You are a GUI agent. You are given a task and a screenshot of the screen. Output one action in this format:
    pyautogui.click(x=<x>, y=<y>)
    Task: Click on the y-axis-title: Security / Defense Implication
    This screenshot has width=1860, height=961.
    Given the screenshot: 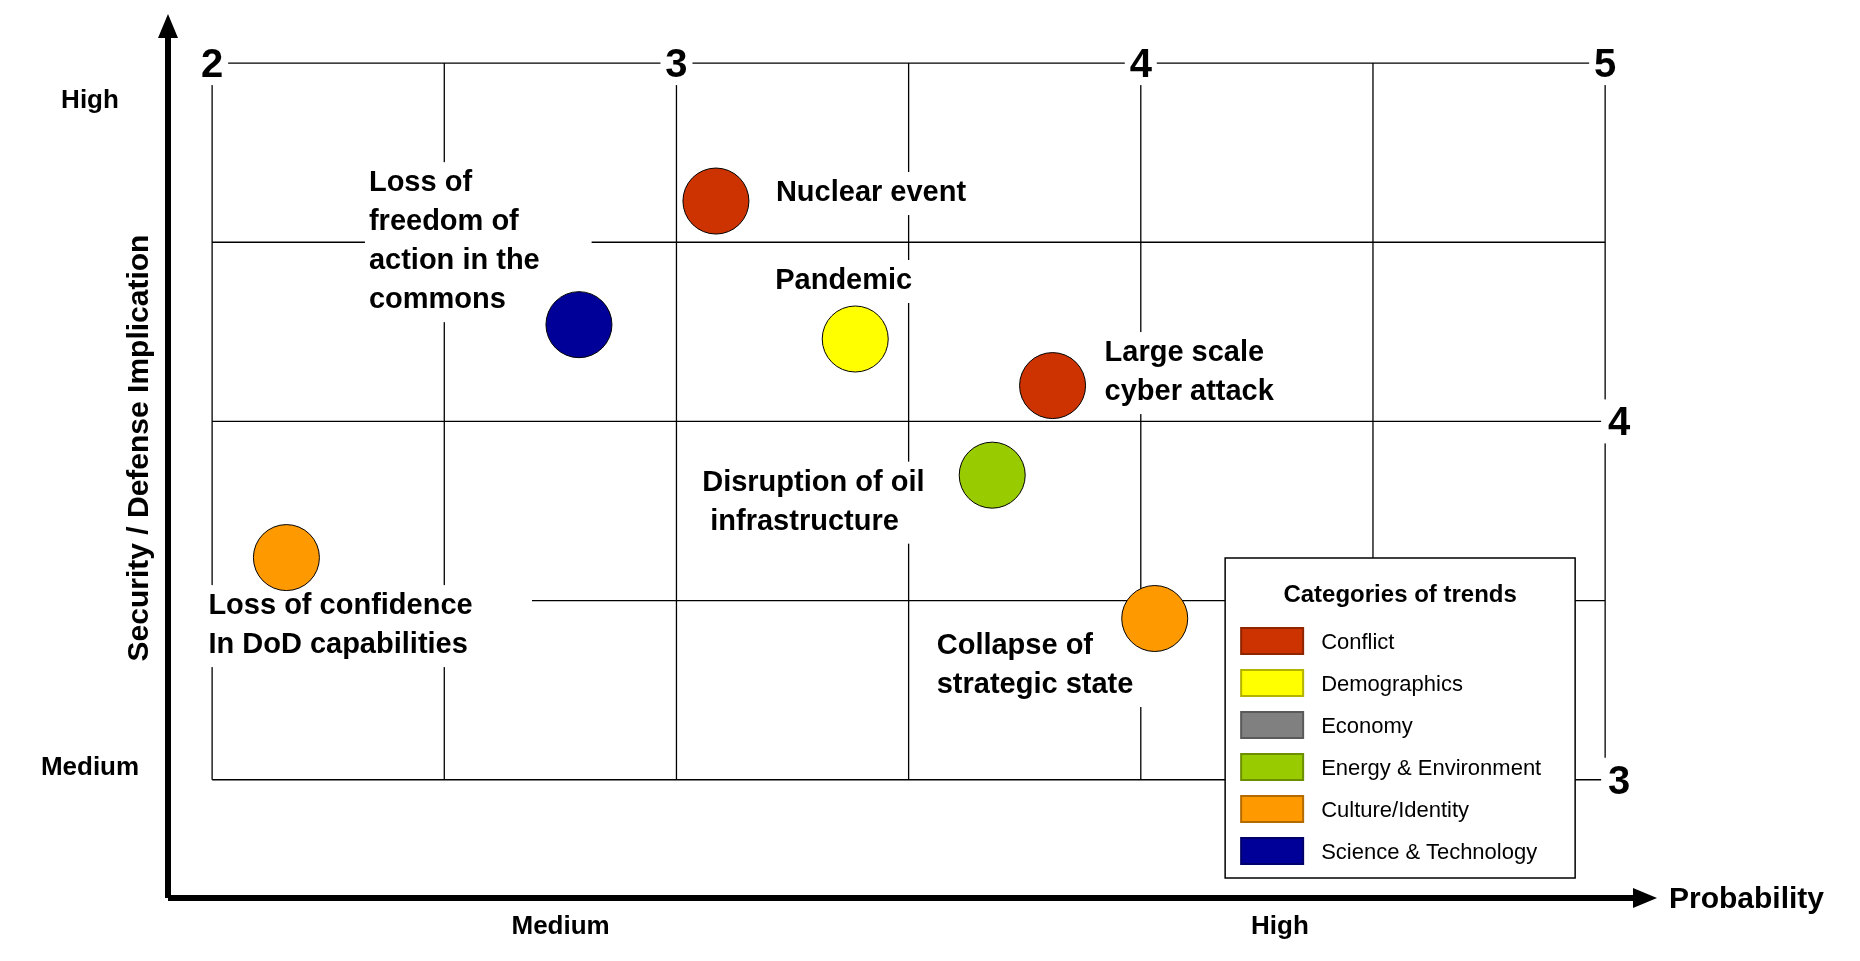 What is the action you would take?
    pyautogui.click(x=137, y=448)
    